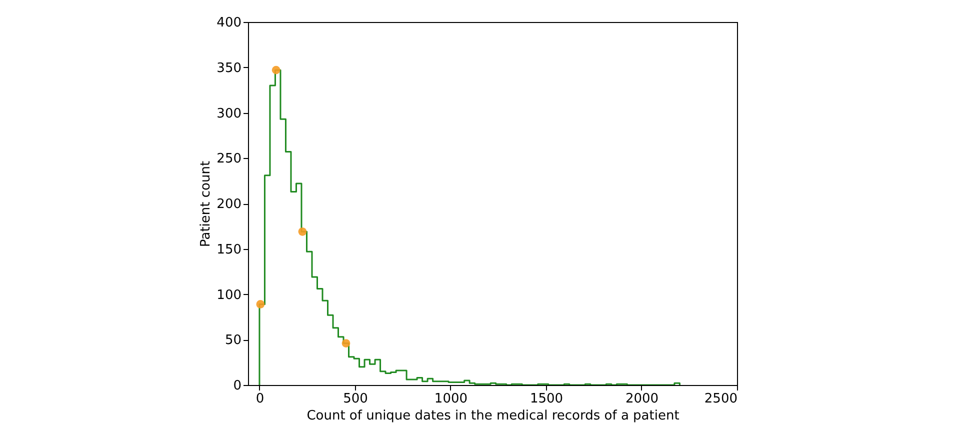  Describe the element at coordinates (547, 399) in the screenshot. I see `x-tick-label: 1500` at that location.